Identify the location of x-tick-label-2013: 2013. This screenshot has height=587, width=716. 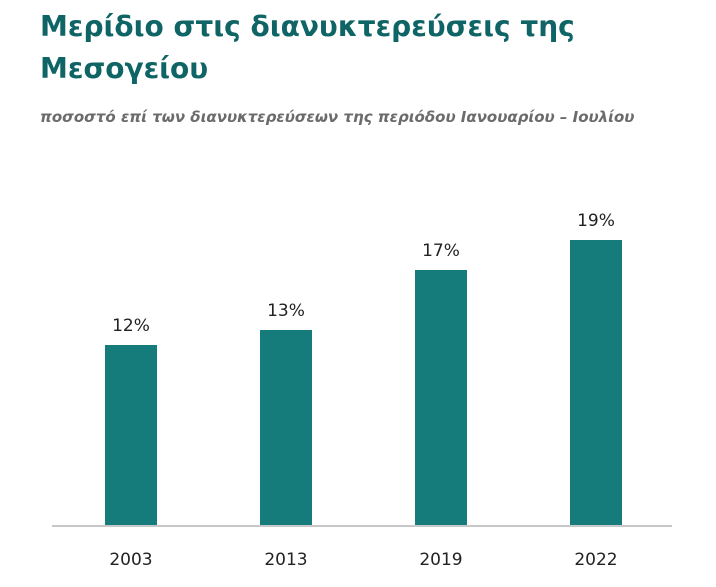
(285, 560).